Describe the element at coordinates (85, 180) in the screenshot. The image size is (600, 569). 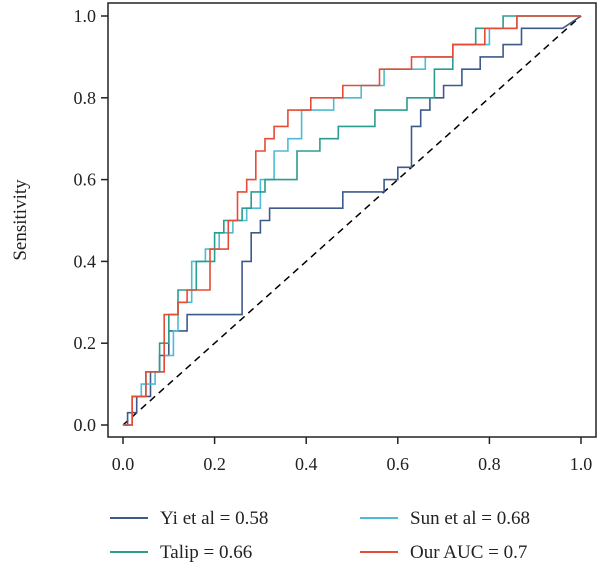
I see `y-tick-label: 0.6` at that location.